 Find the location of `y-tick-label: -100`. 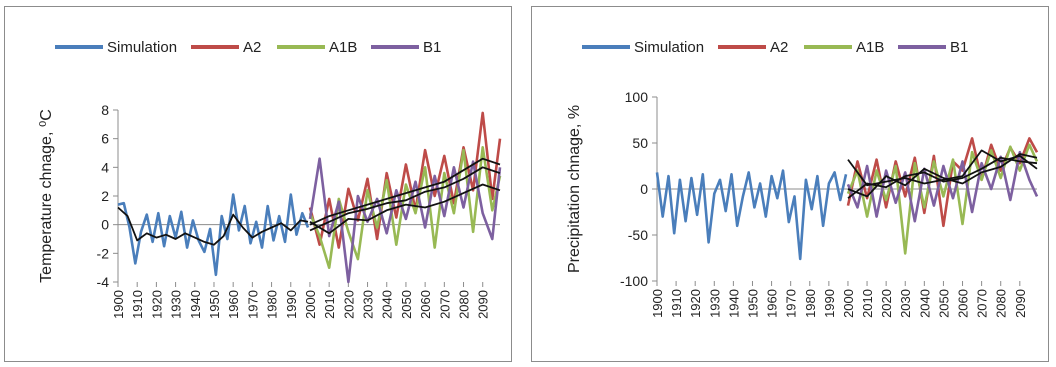

y-tick-label: -100 is located at coordinates (634, 281).